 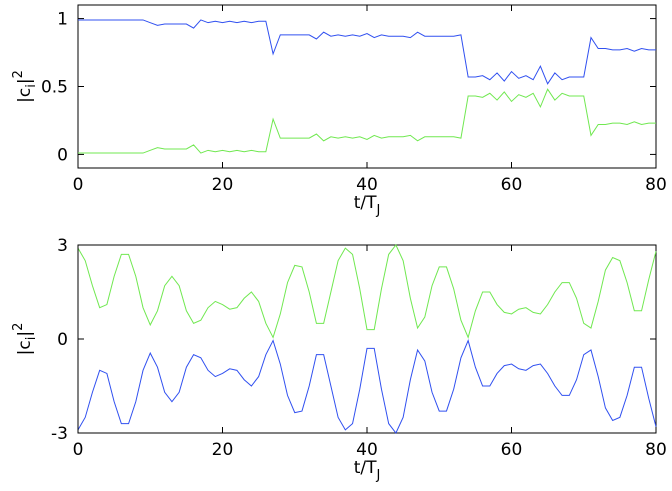 What do you see at coordinates (59, 434) in the screenshot?
I see `y-tick-label: -3` at bounding box center [59, 434].